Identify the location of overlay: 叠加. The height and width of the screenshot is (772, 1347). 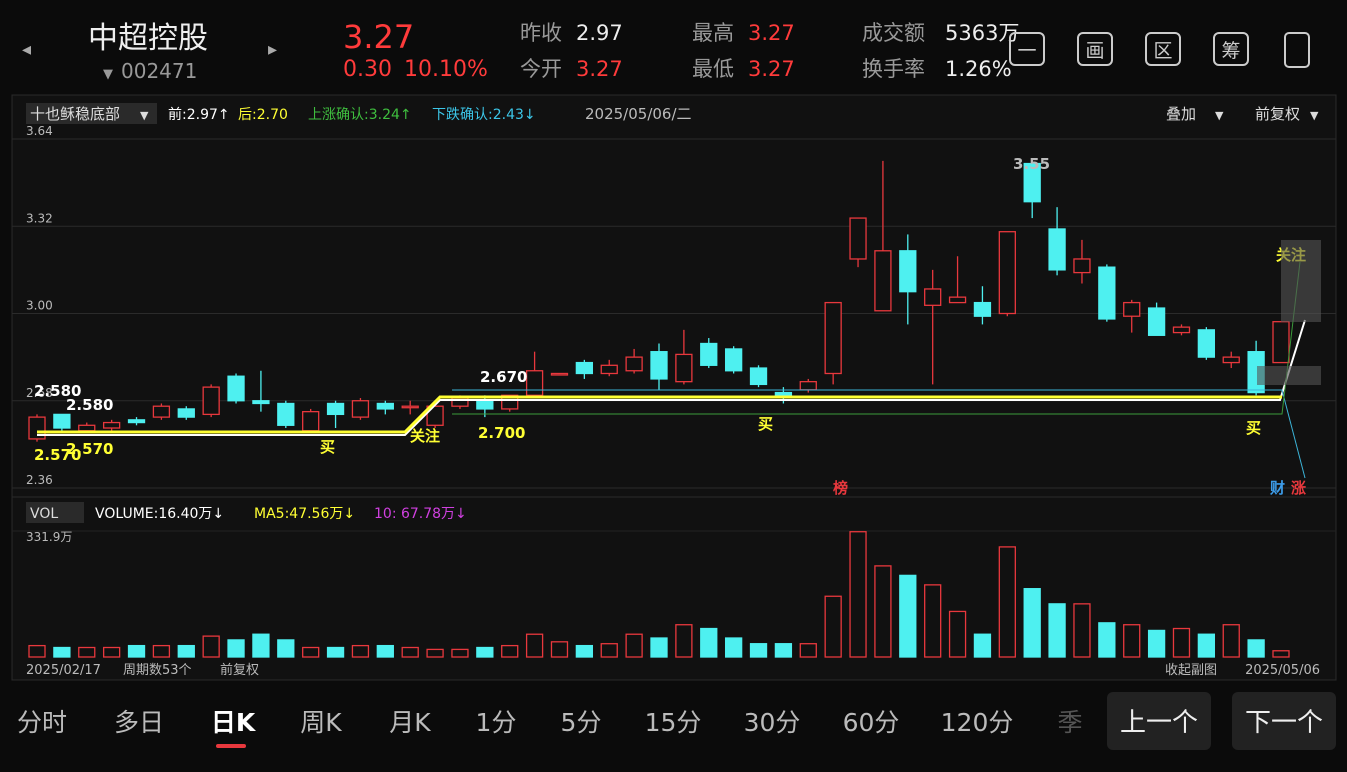
(1181, 114).